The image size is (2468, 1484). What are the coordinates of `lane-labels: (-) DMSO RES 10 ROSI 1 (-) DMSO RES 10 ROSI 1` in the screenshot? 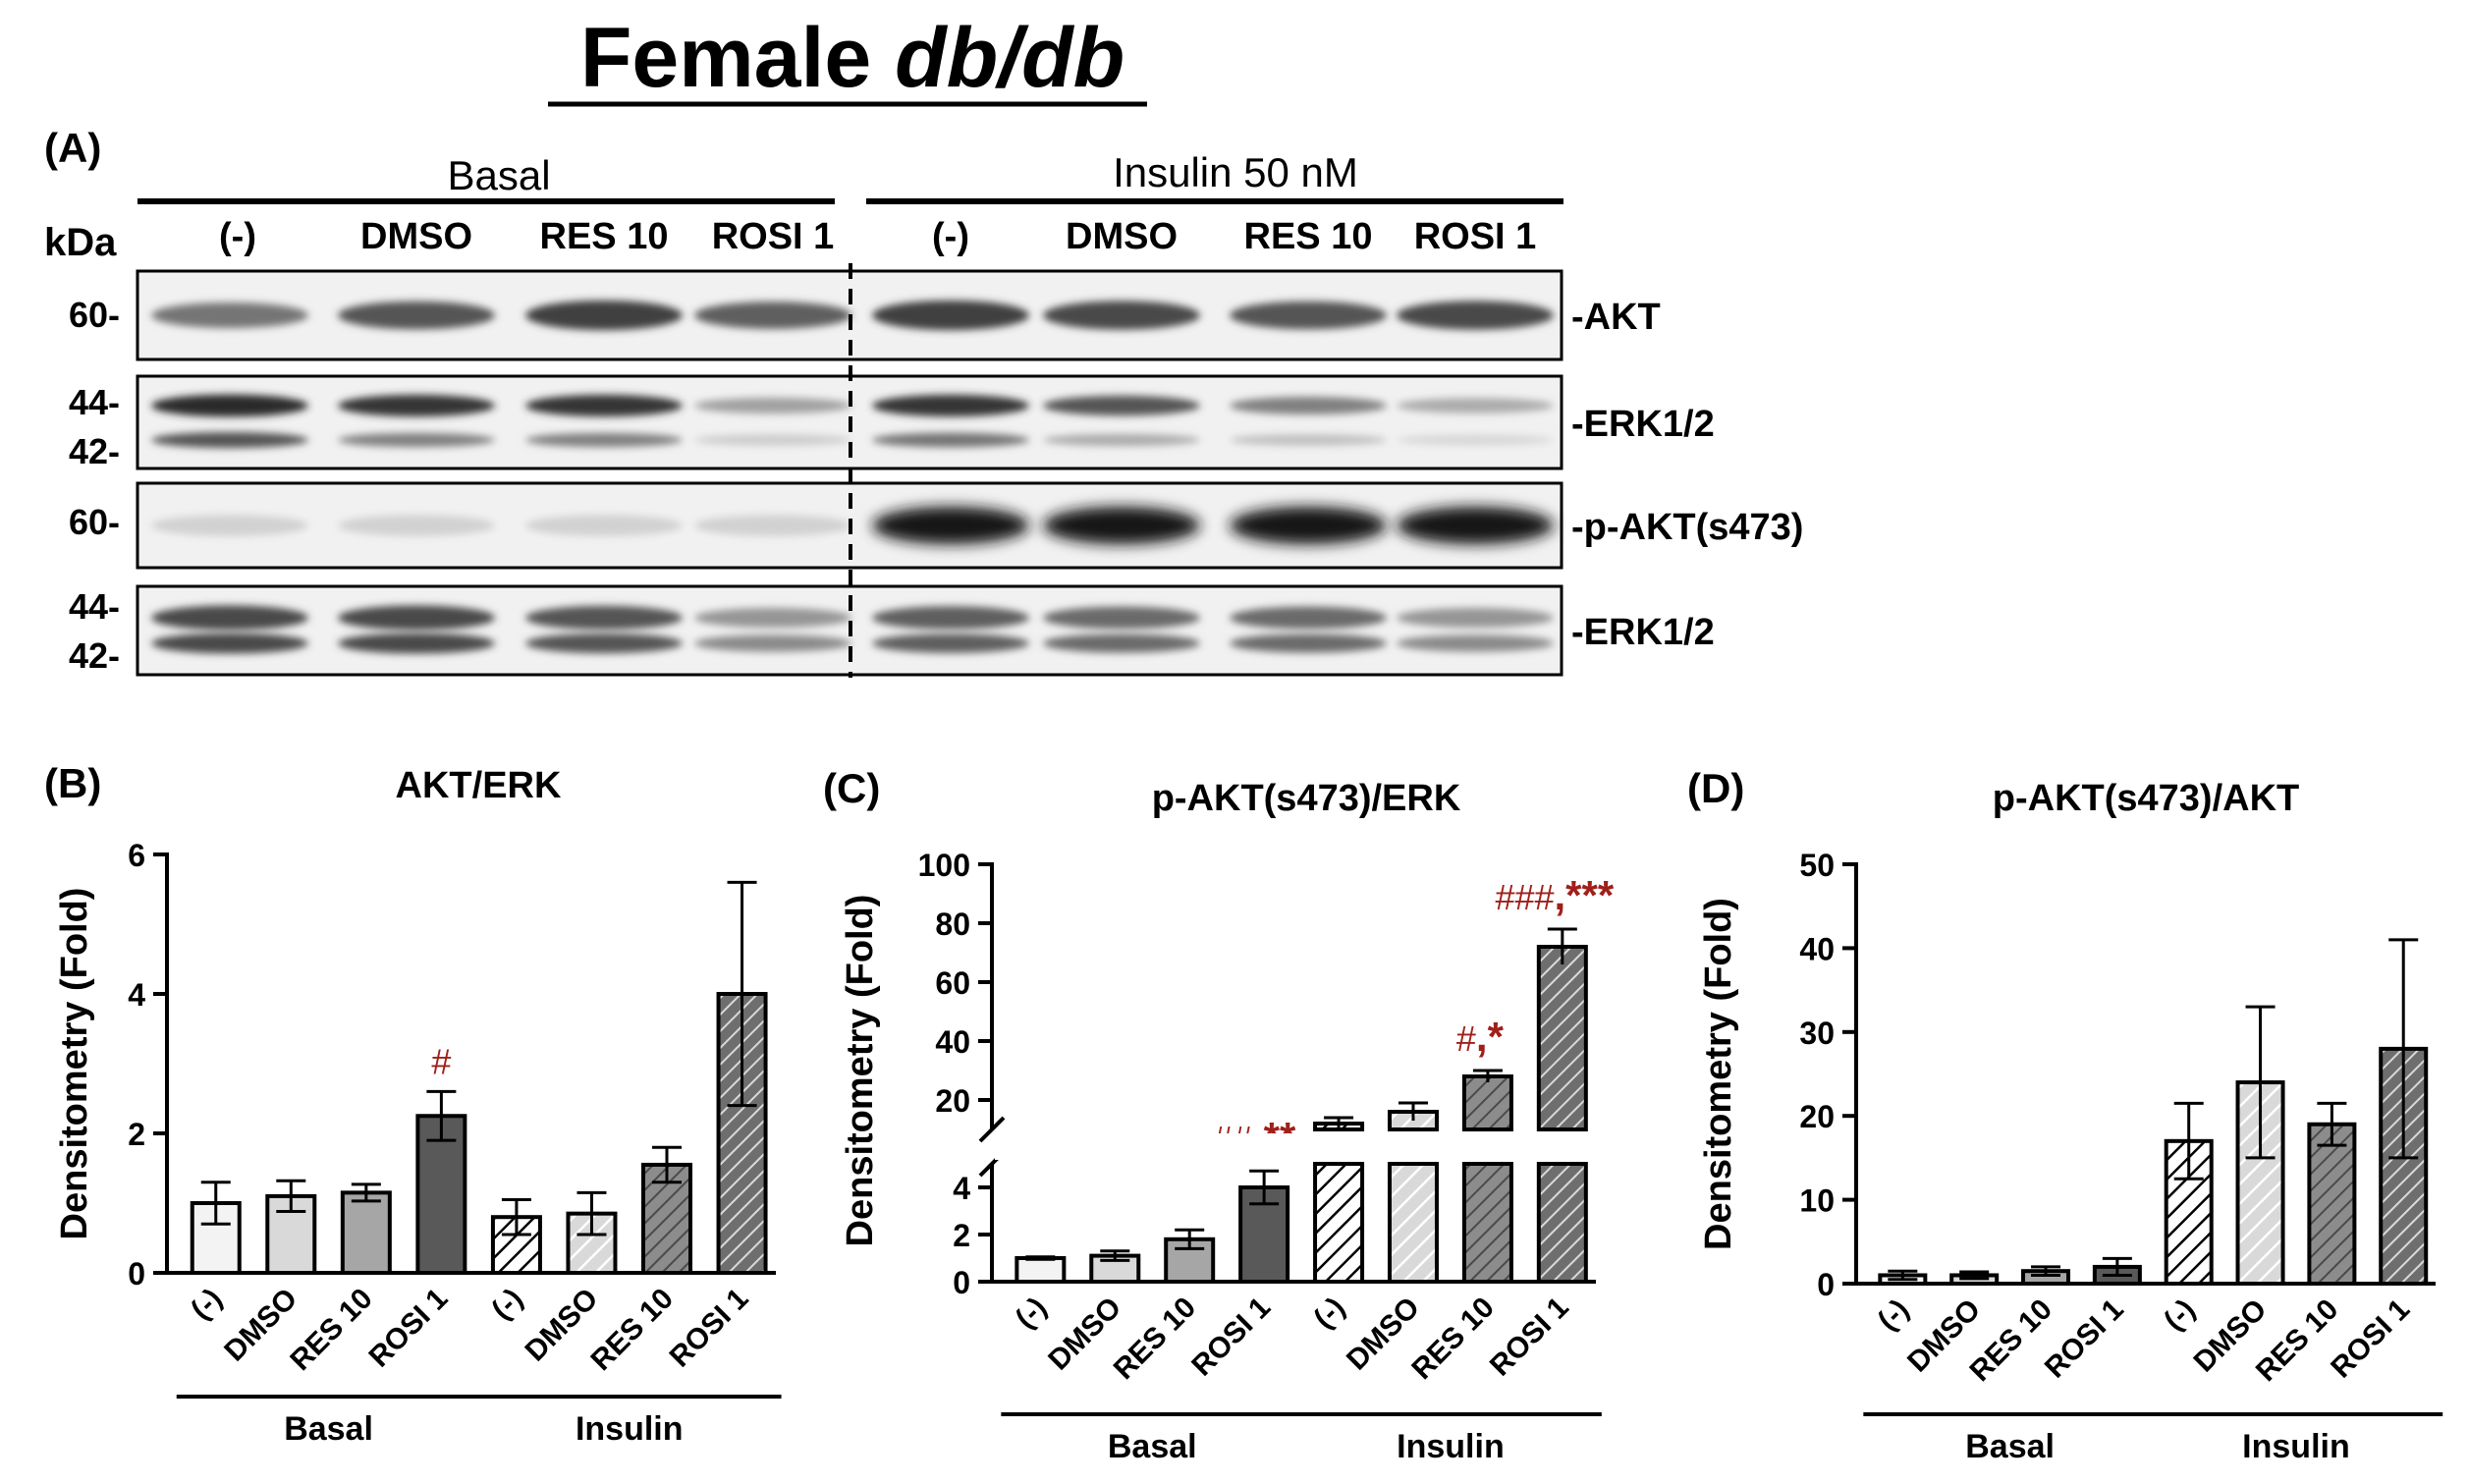 It's located at (877, 236).